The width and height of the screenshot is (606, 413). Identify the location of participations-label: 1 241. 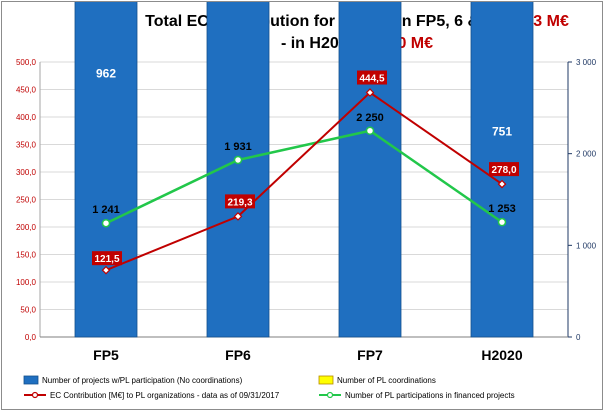
(106, 210).